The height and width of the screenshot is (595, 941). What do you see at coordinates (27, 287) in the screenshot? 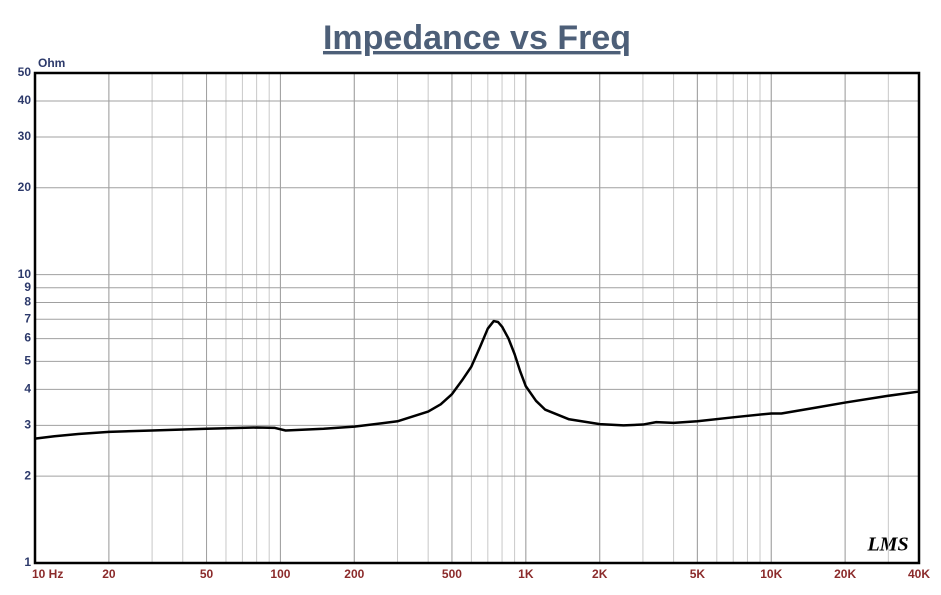
I see `y-tick-label: 9` at bounding box center [27, 287].